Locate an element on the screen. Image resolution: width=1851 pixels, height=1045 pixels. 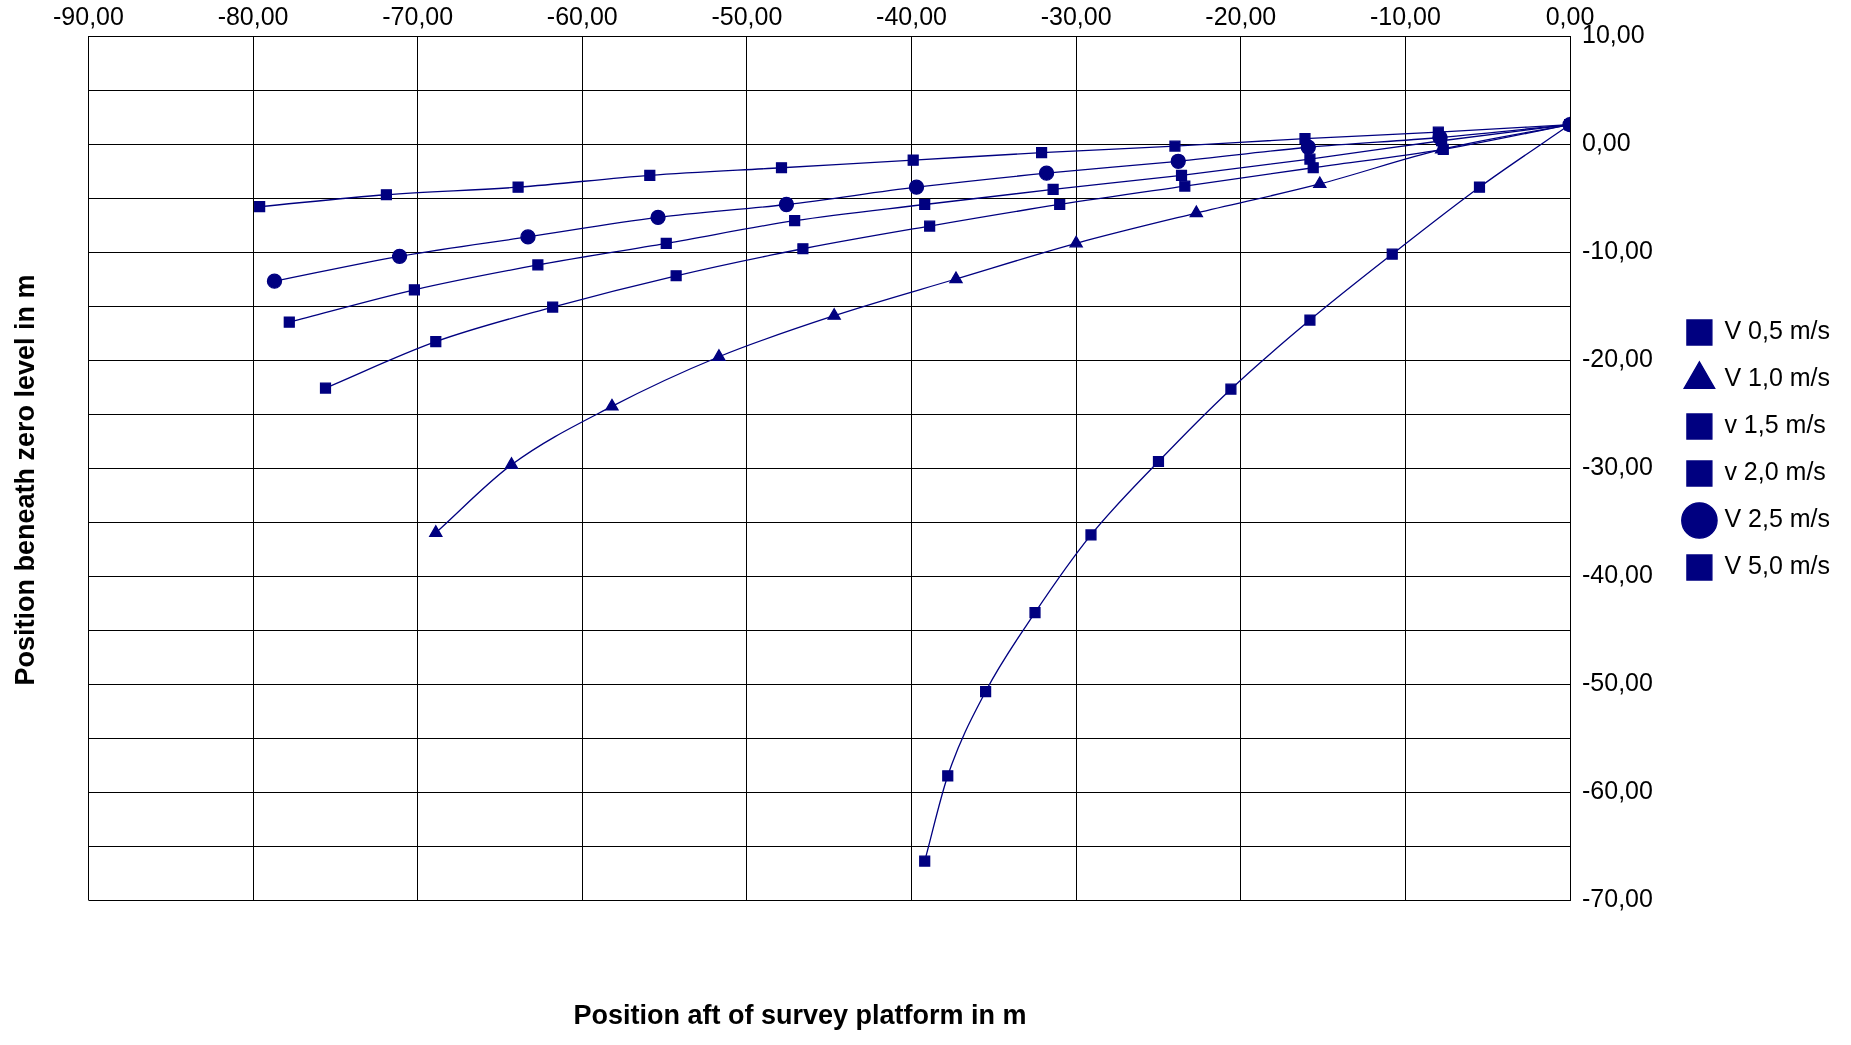
y-tick-label: -60,00 is located at coordinates (1617, 789).